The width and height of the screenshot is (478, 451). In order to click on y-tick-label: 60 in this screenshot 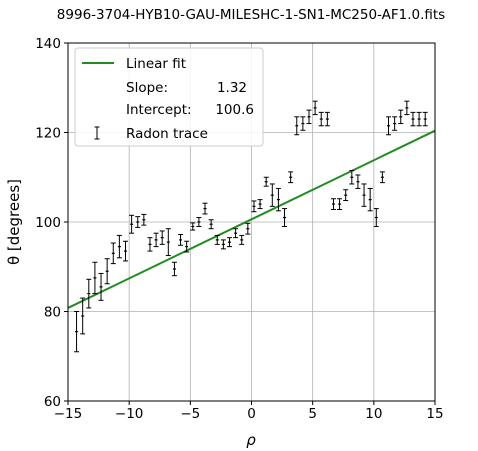, I will do `click(52, 402)`.